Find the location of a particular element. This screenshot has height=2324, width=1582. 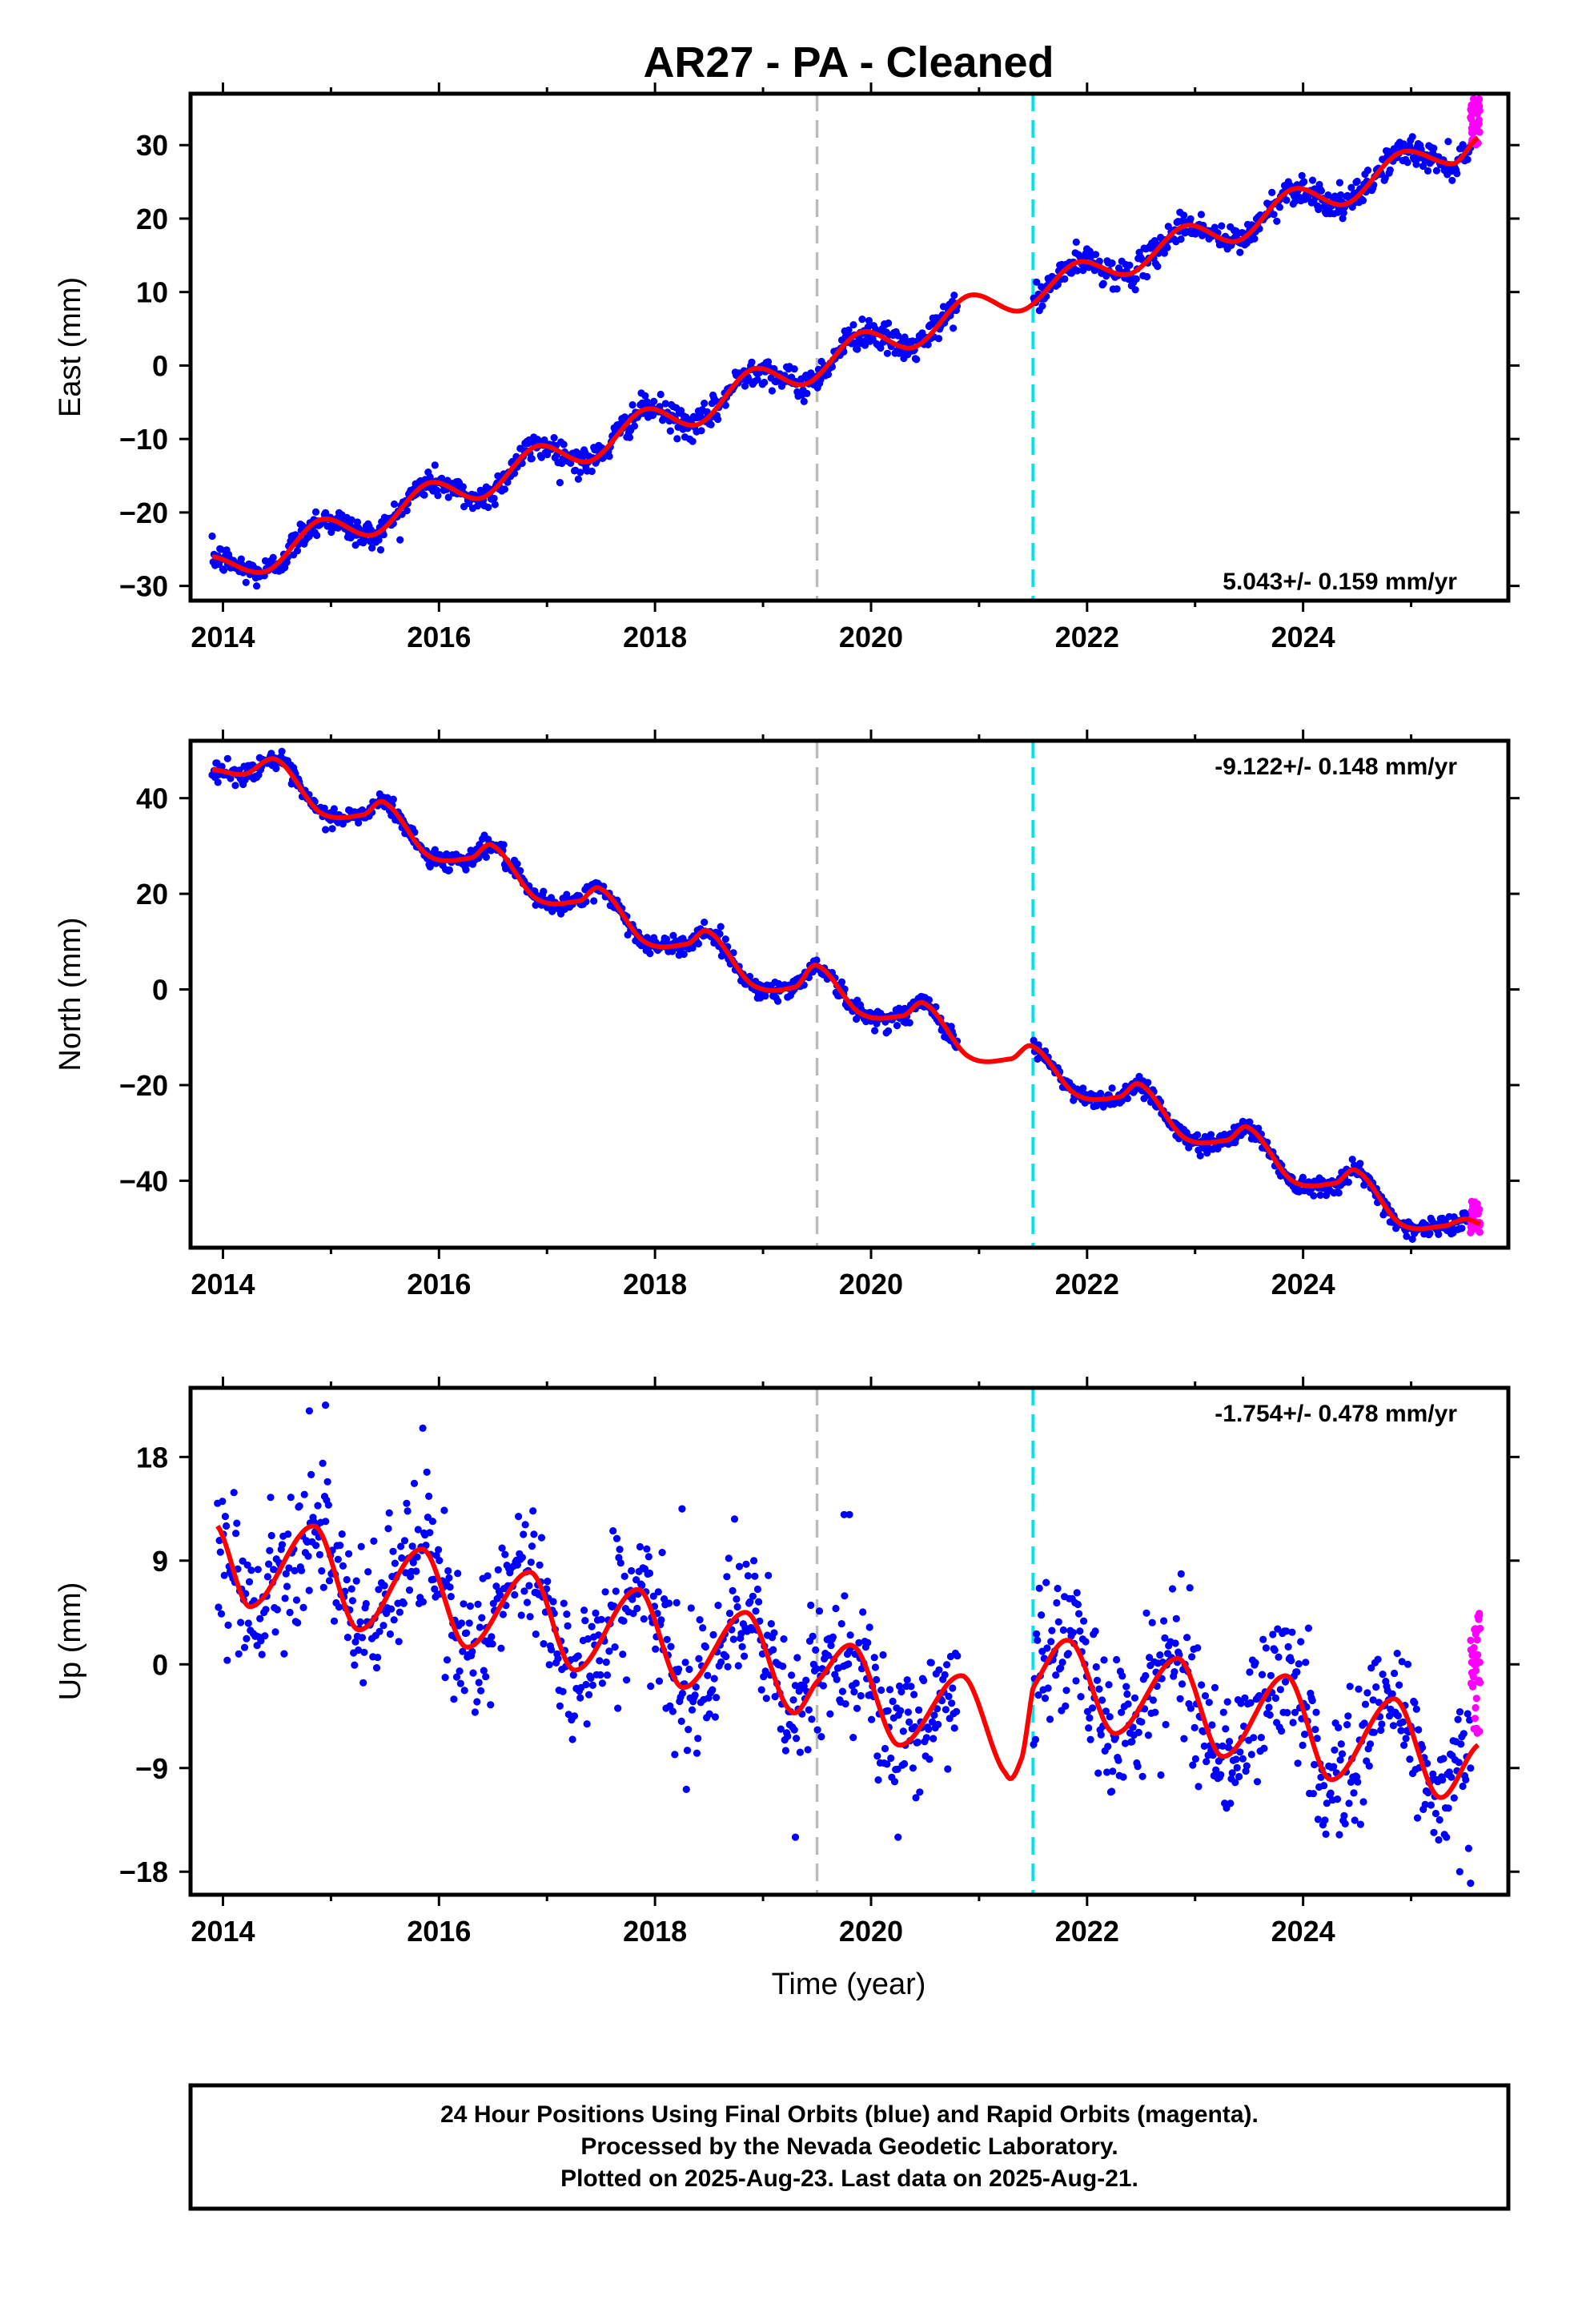

east-ytick-label: −30 is located at coordinates (144, 586).